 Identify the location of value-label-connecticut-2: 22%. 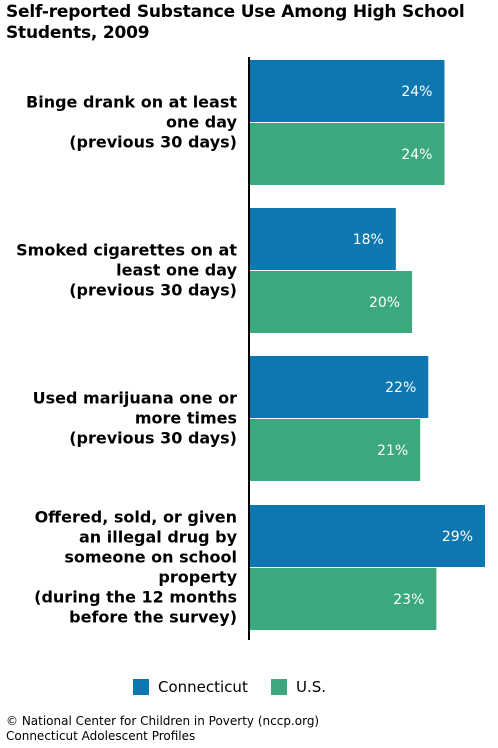
(400, 388).